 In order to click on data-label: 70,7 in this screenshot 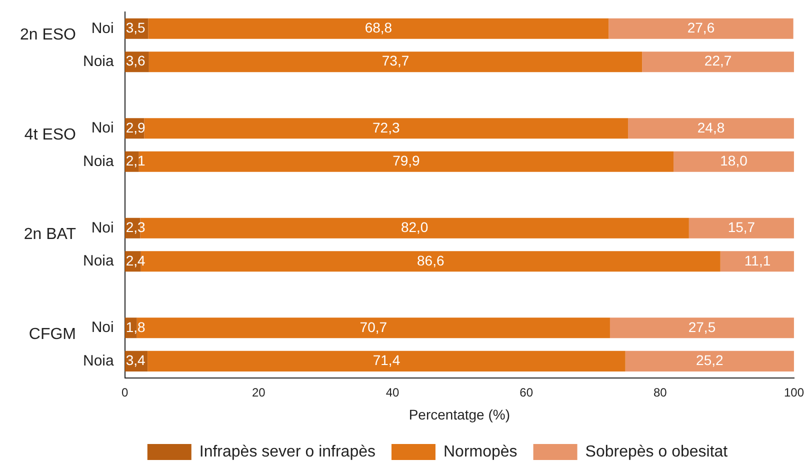, I will do `click(374, 326)`.